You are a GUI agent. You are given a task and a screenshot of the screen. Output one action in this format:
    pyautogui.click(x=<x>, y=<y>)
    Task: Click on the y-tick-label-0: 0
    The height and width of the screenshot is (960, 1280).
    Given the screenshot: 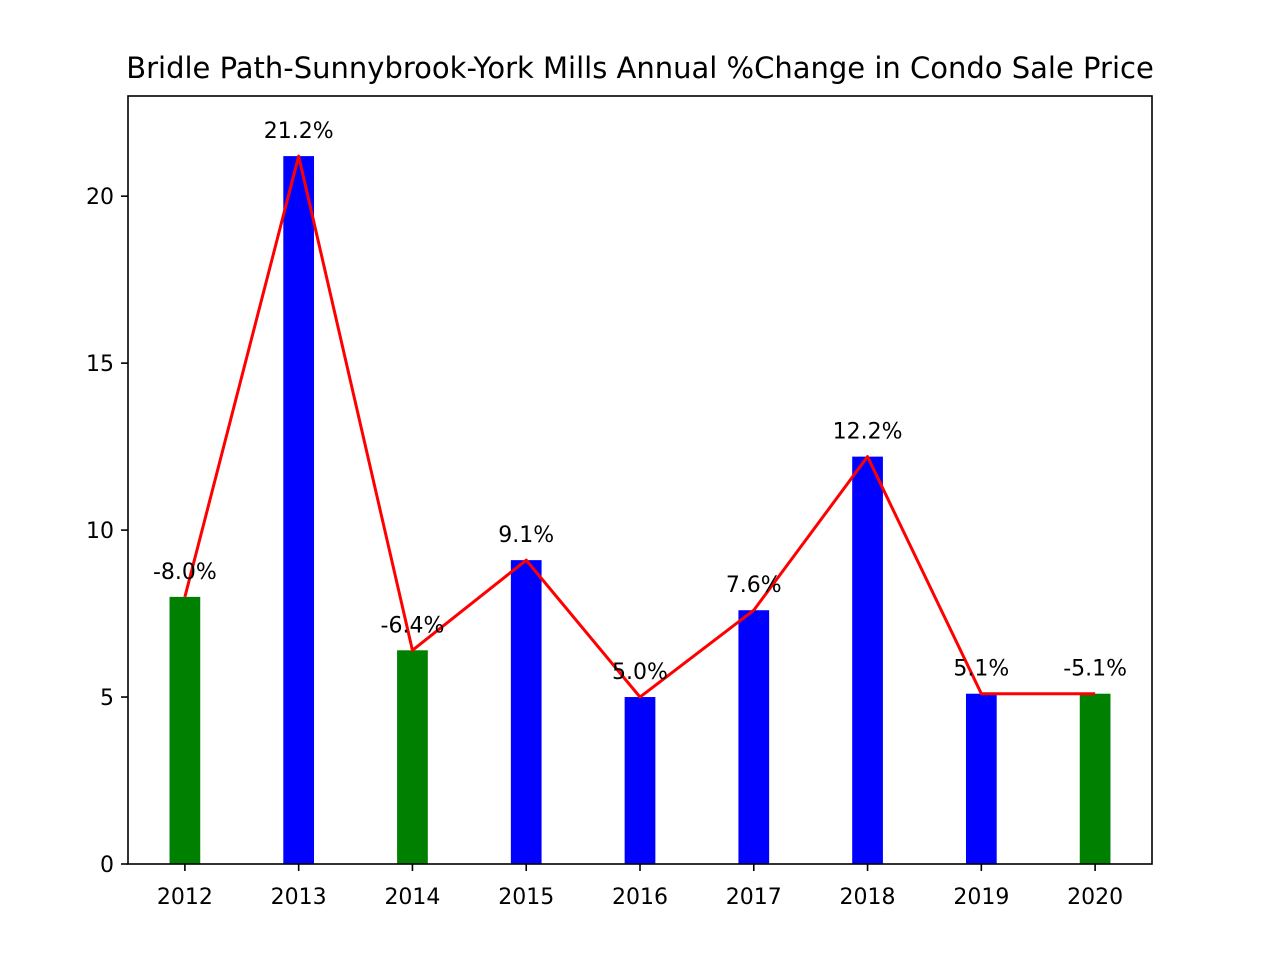 What is the action you would take?
    pyautogui.click(x=107, y=865)
    